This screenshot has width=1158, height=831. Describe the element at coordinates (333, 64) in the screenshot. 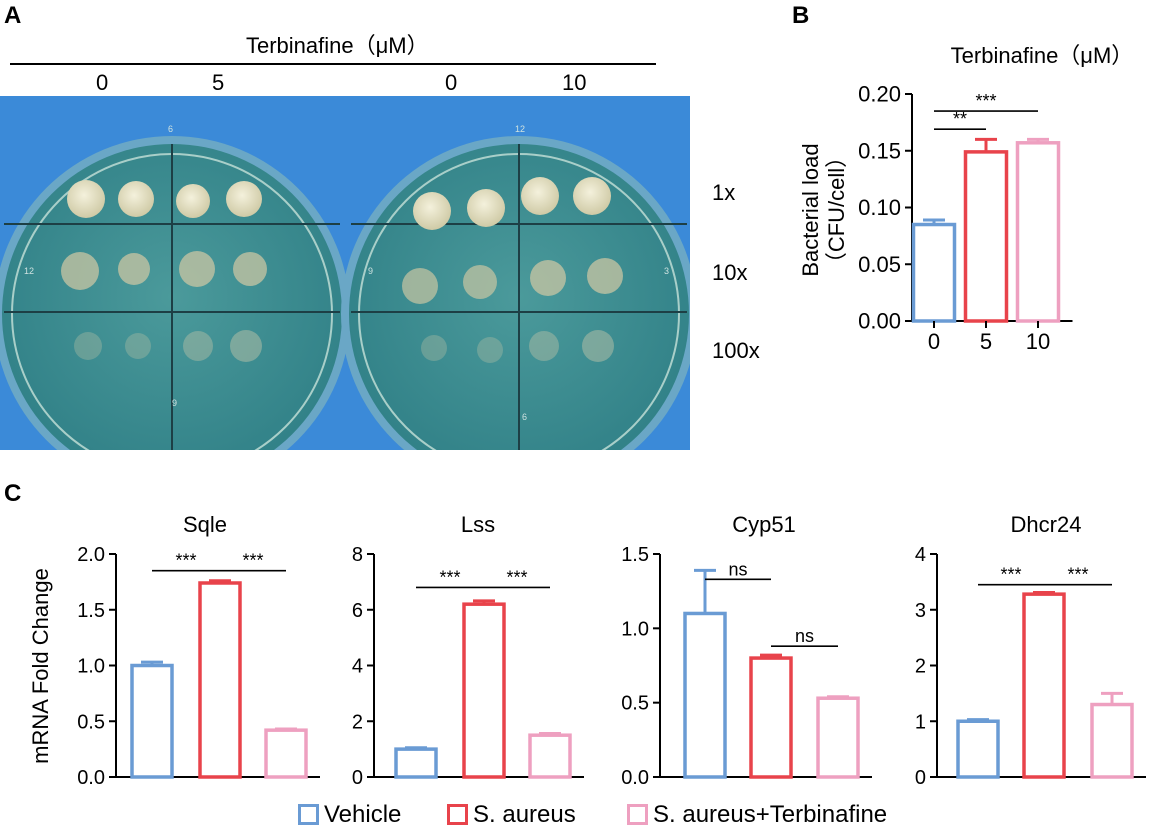

I see `panel-a-header-rule` at that location.